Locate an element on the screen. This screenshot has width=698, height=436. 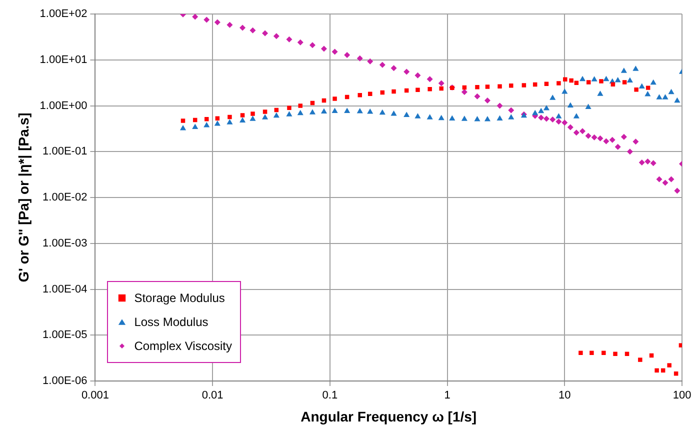
y-axis-title: G' or G" [Pa] or |η*| [Pa.s] is located at coordinates (23, 197).